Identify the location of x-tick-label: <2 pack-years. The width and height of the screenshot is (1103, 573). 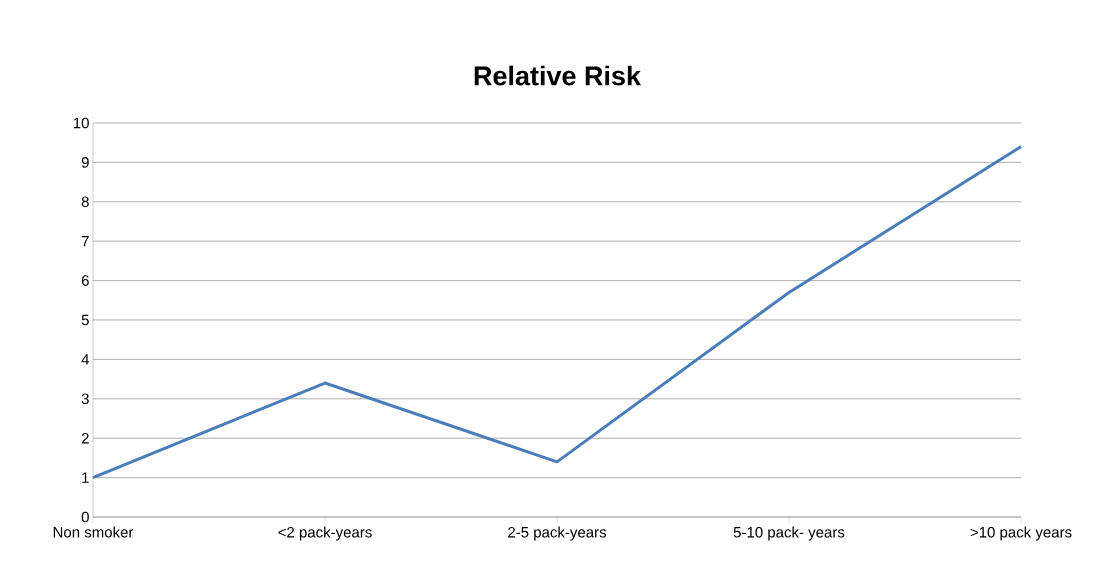
(325, 533).